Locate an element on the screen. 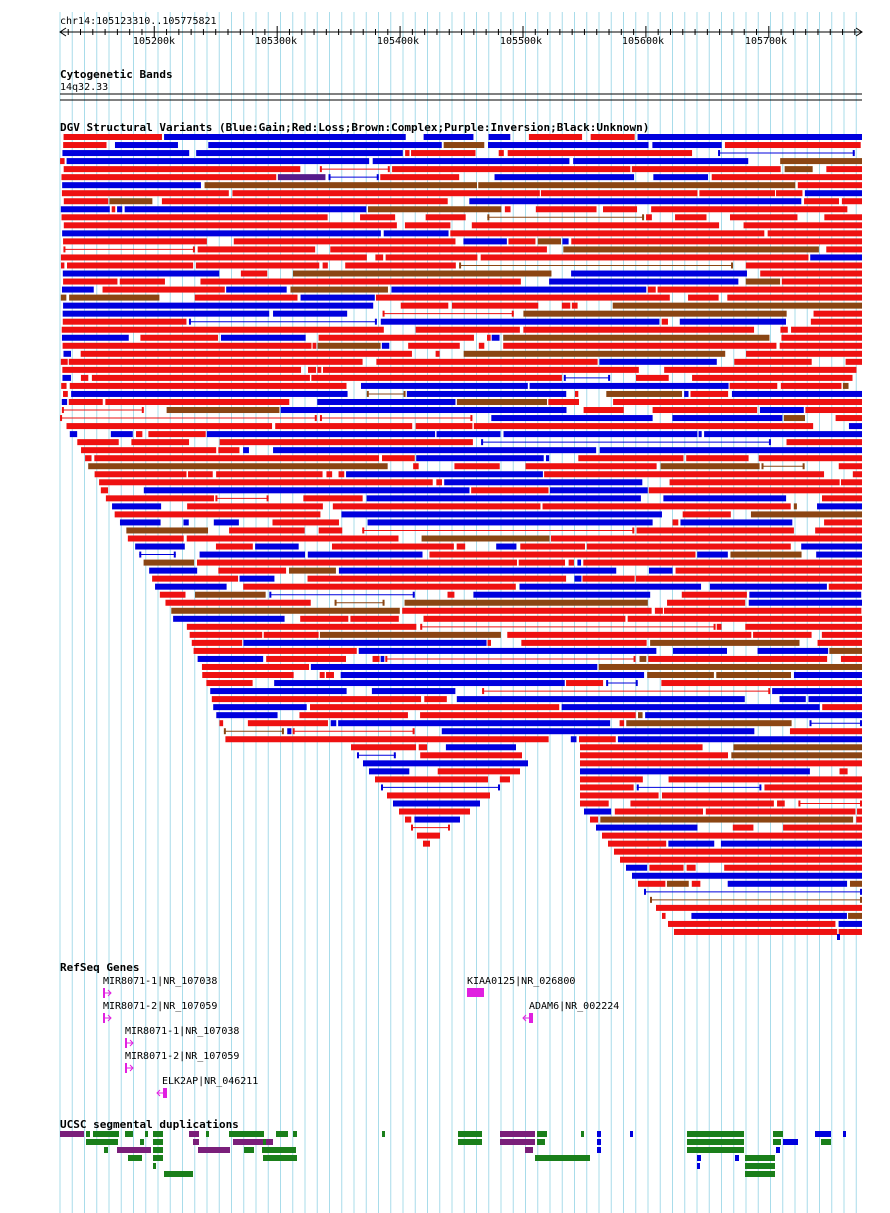 The height and width of the screenshot is (1213, 890). refseq-gene-label: MIR8071-2|NR_107059 is located at coordinates (160, 1006).